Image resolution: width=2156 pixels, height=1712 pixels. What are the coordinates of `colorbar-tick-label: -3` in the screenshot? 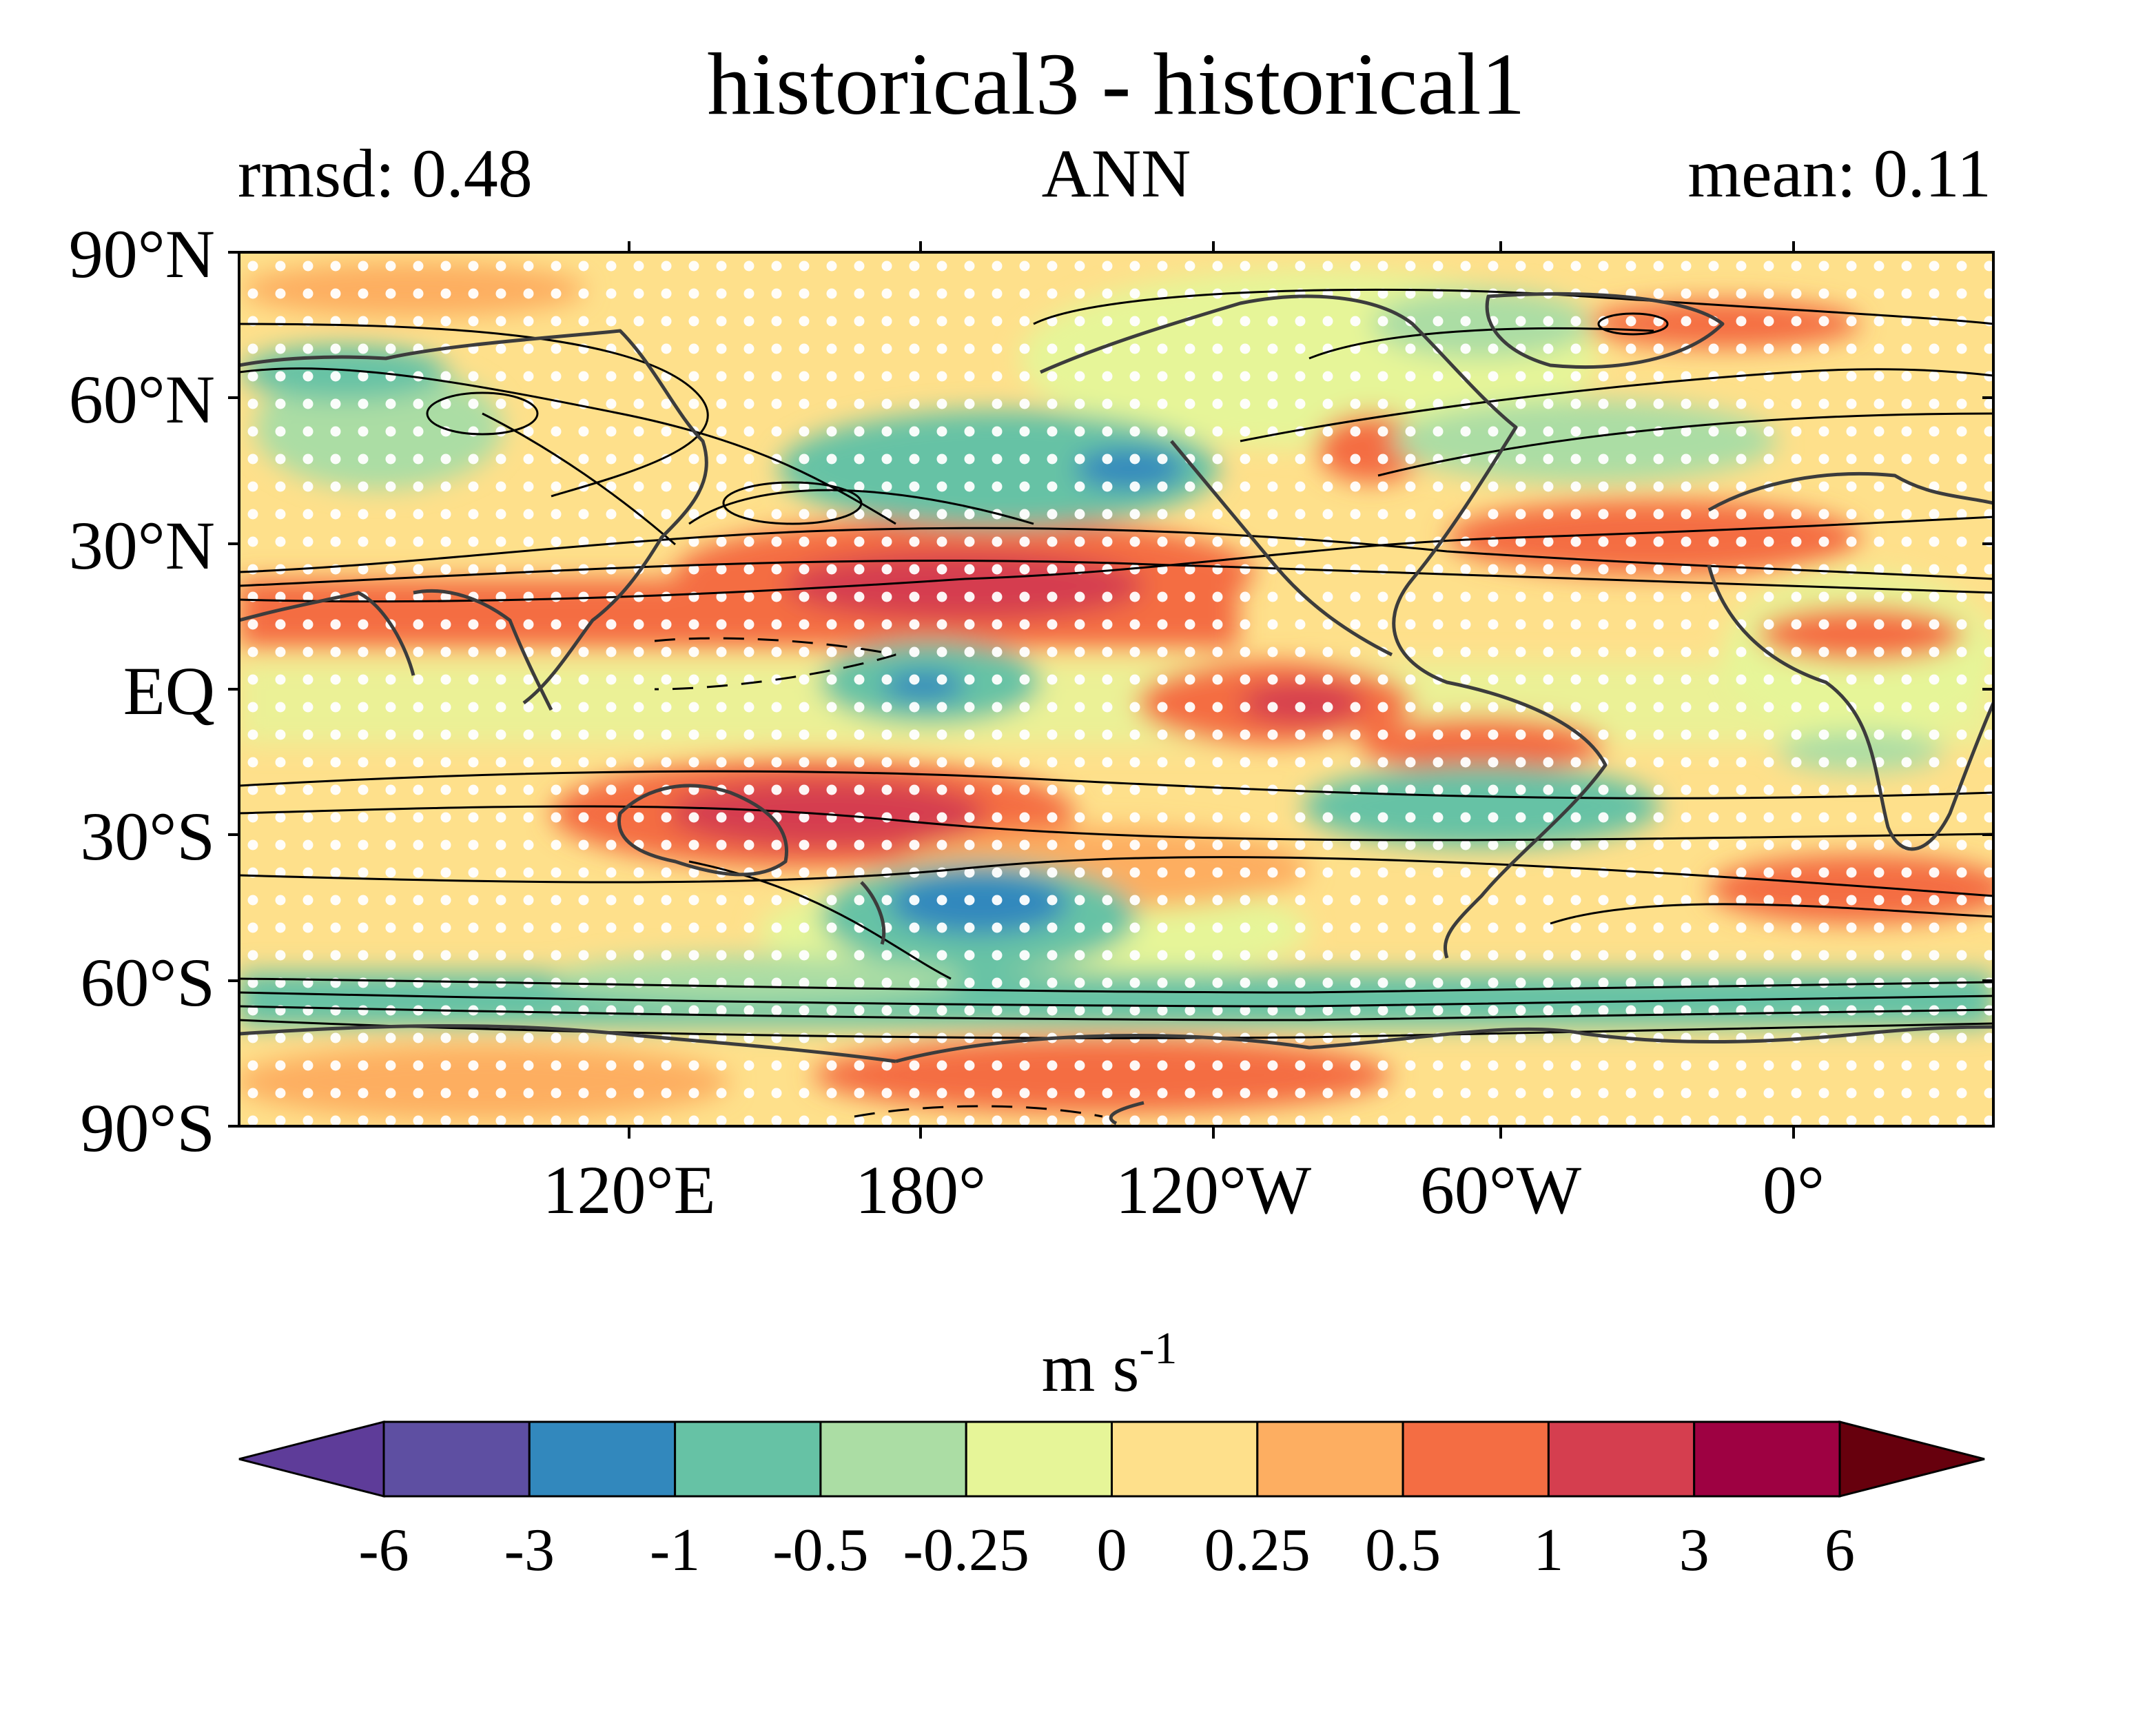 It's located at (529, 1550).